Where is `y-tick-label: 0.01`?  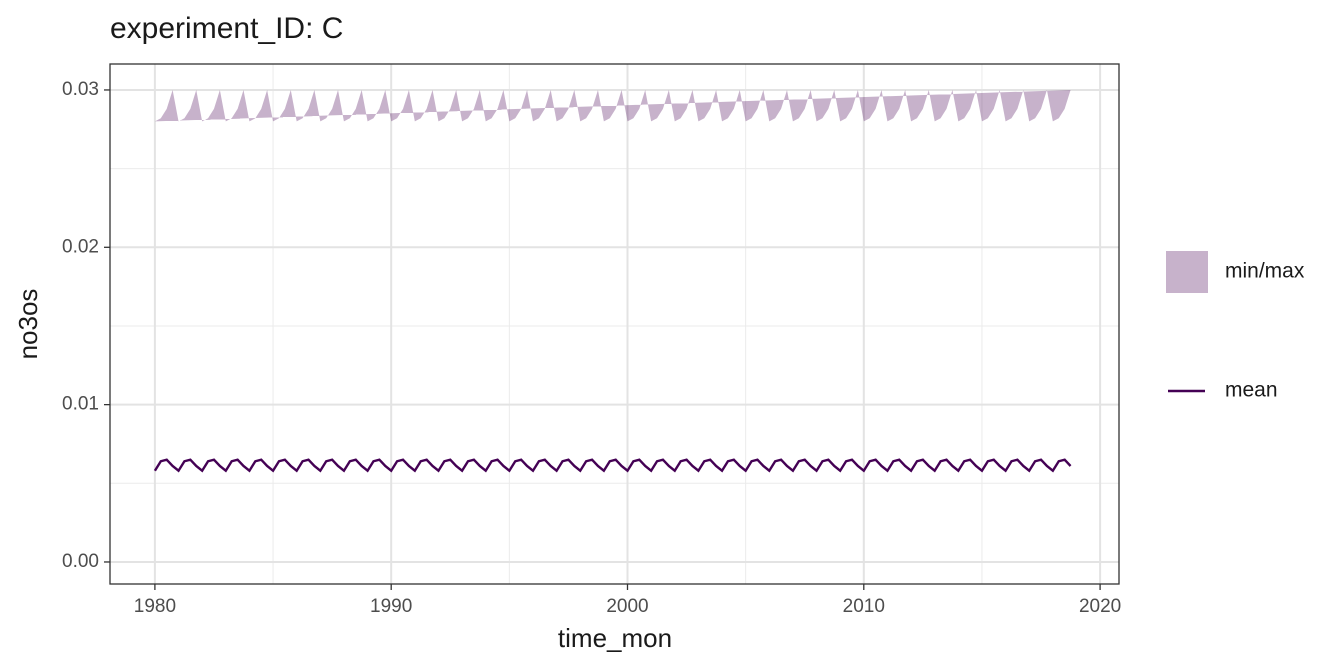 y-tick-label: 0.01 is located at coordinates (80, 404).